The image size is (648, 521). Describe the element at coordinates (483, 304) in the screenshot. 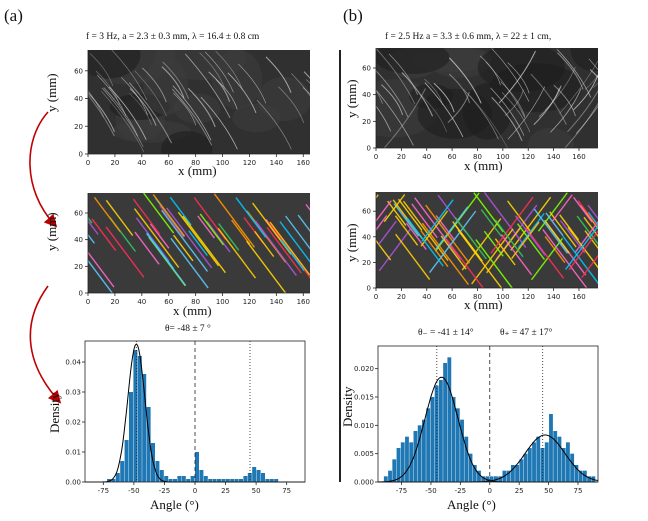

I see `panel-b-tracked-xlabel: x (mm)` at that location.